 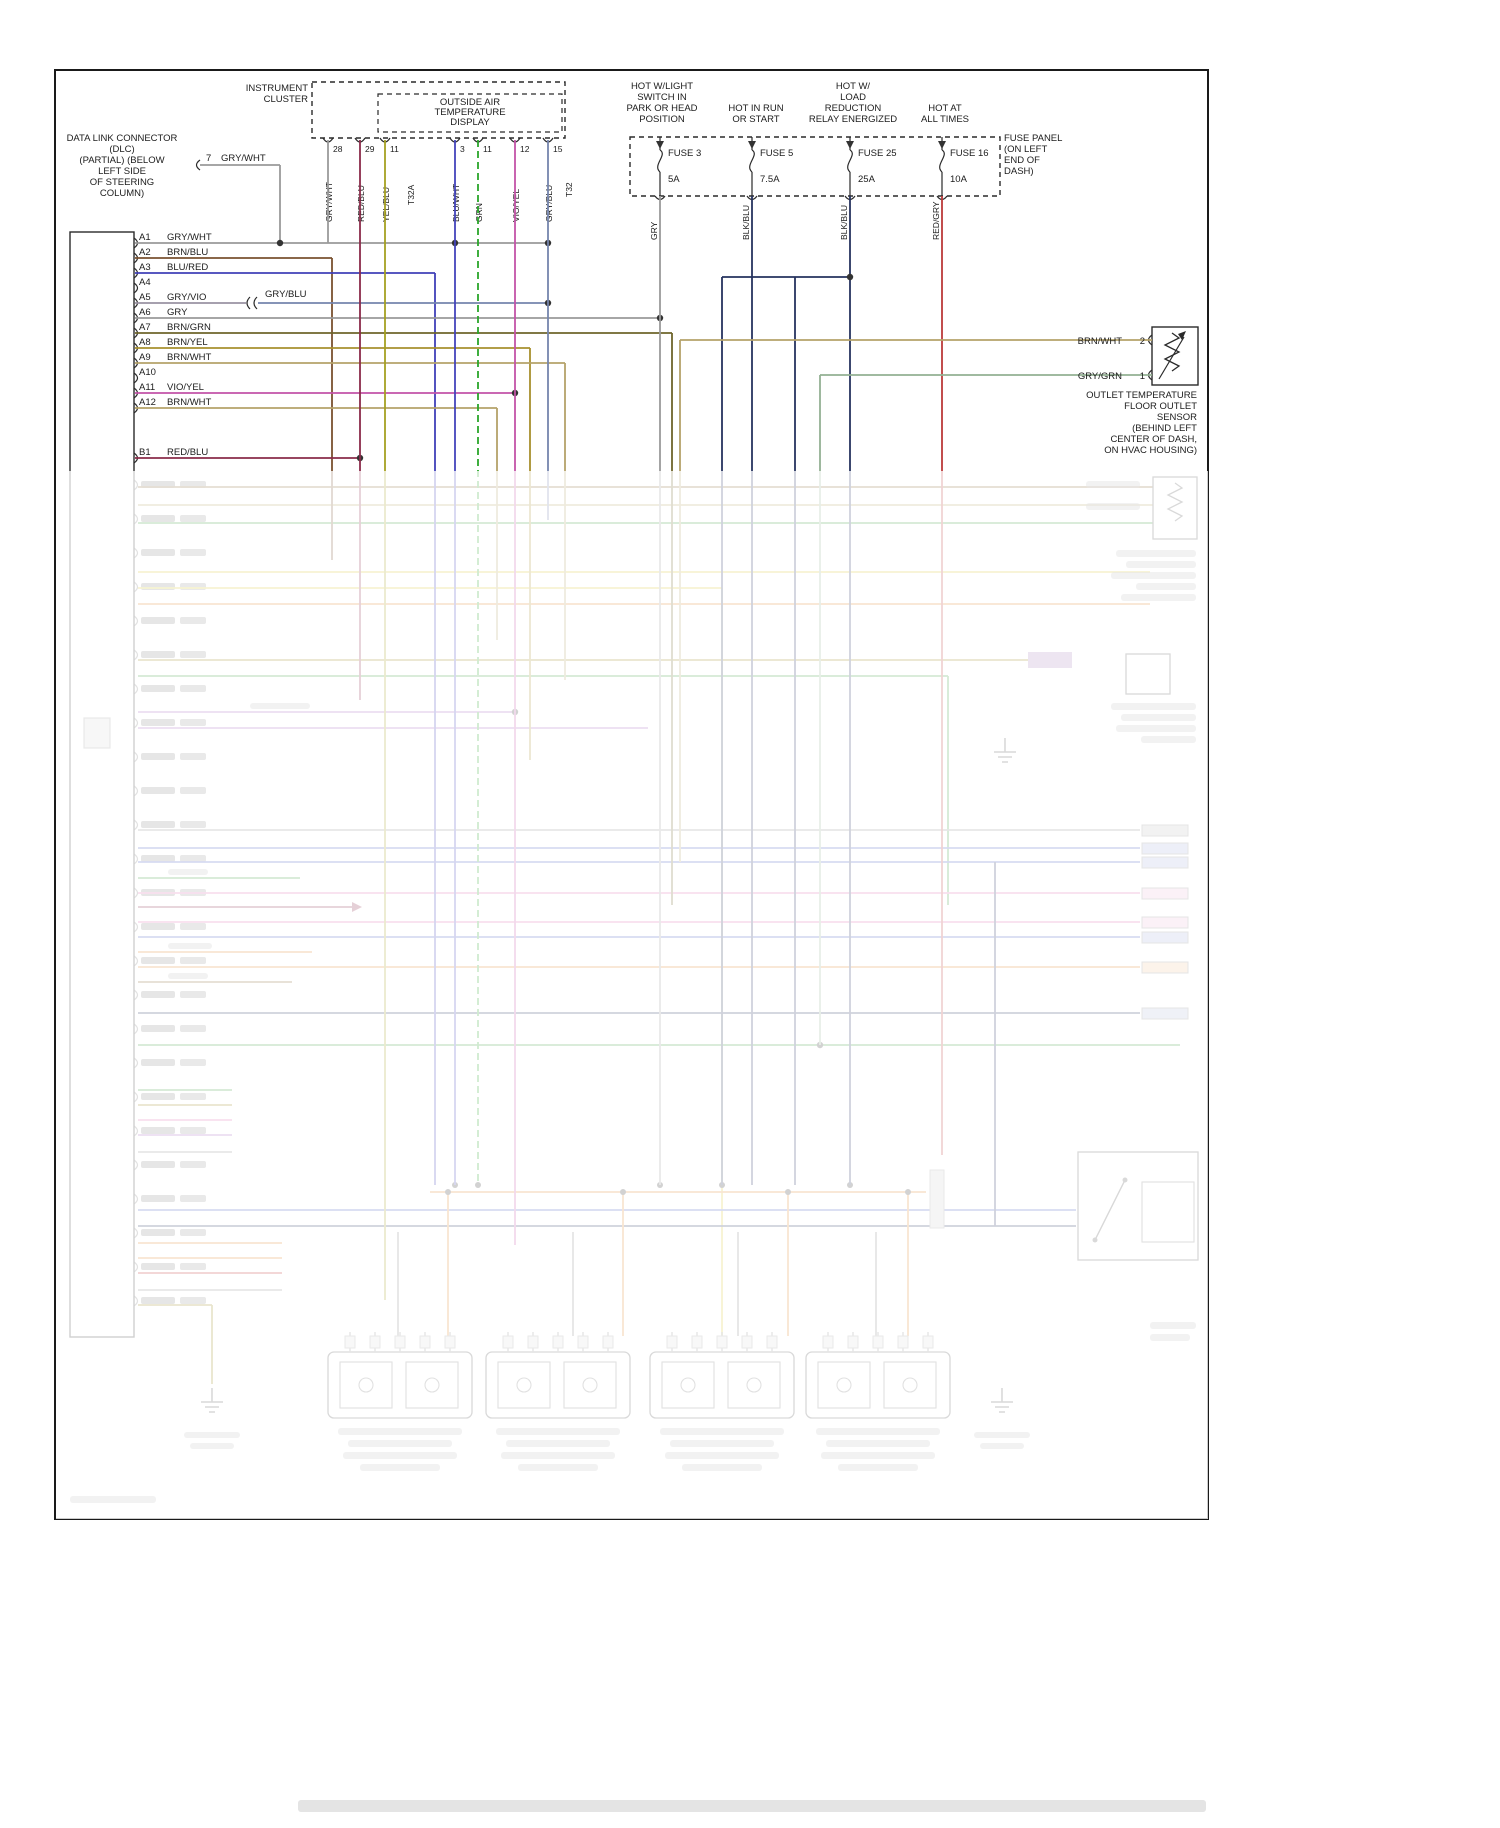 What do you see at coordinates (1033, 138) in the screenshot?
I see `panel-label-line: FUSE PANEL` at bounding box center [1033, 138].